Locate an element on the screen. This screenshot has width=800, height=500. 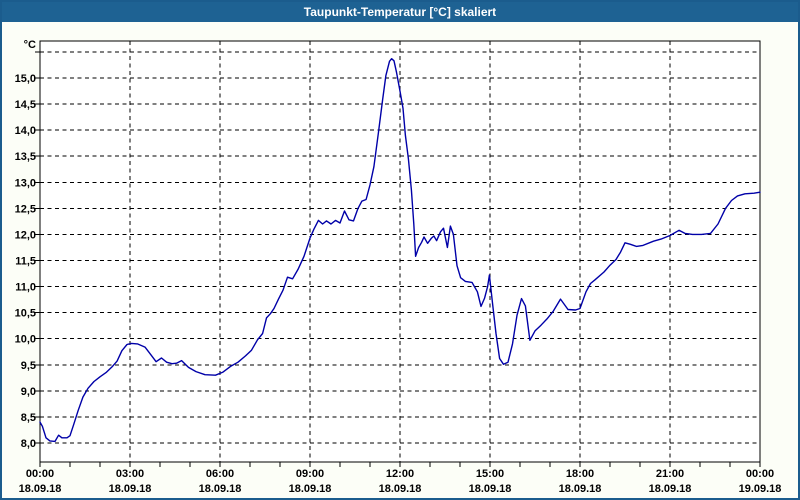
x-tick-time-label: 18:00 is located at coordinates (580, 474).